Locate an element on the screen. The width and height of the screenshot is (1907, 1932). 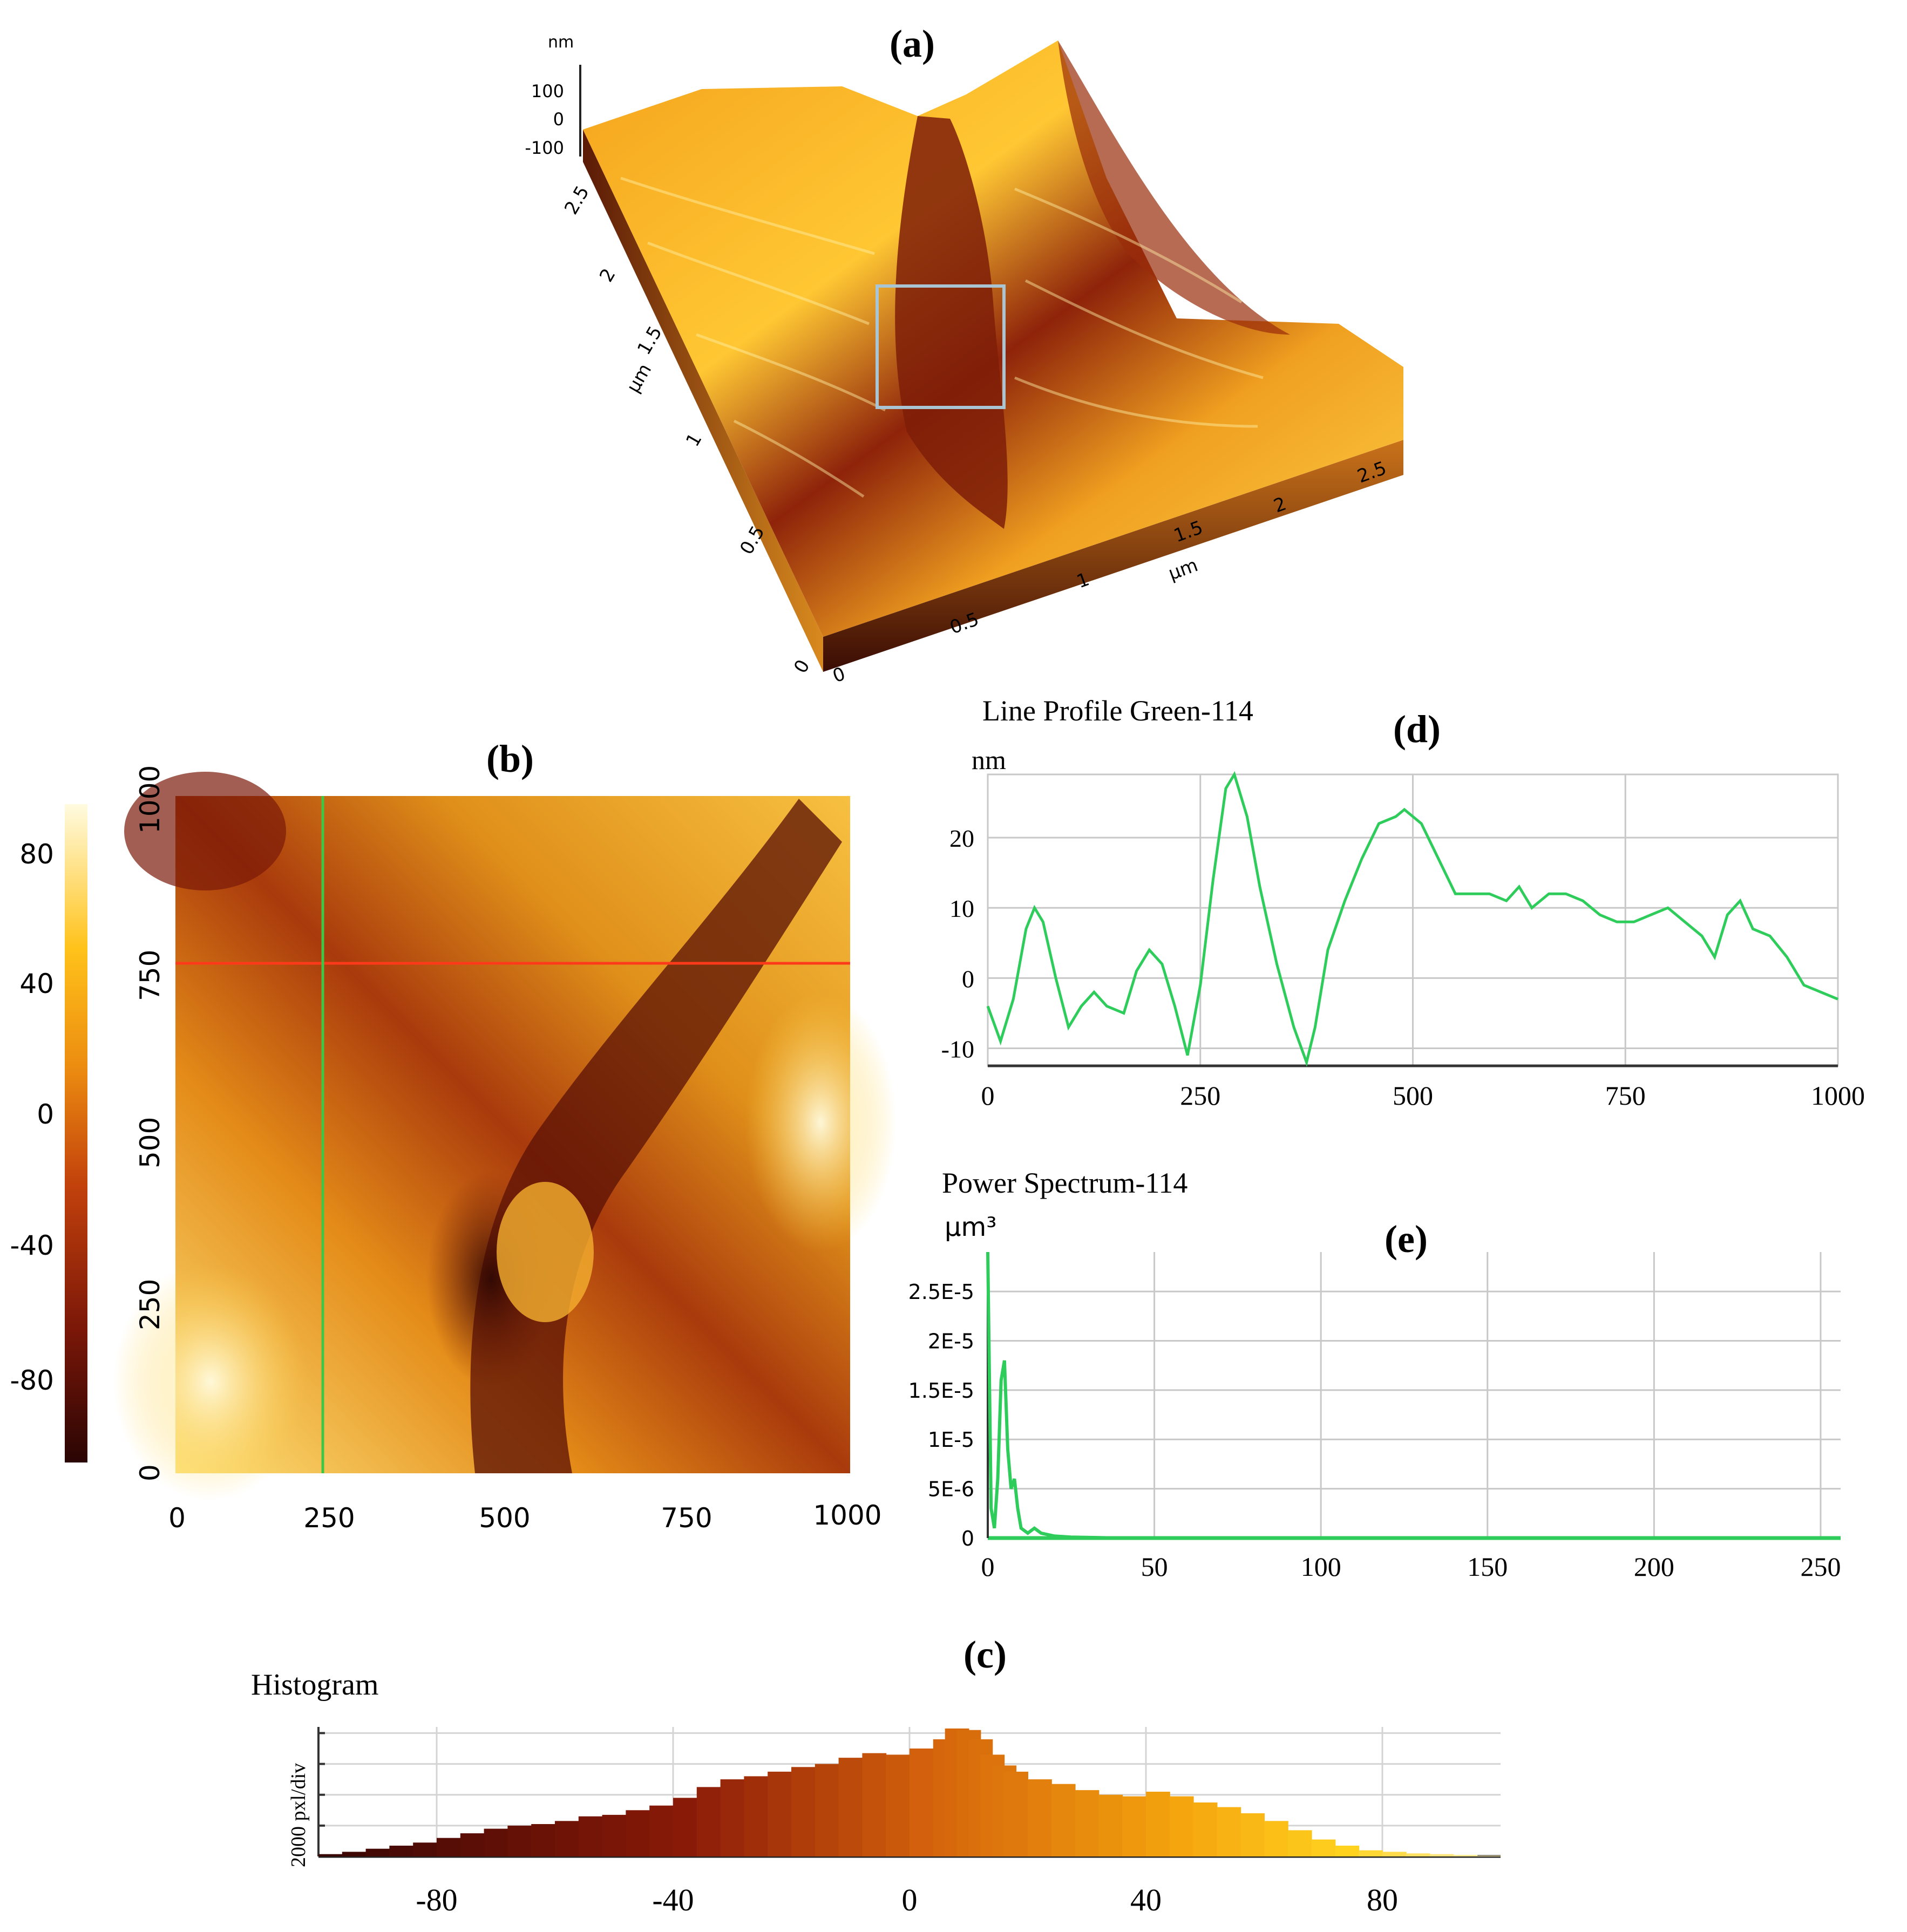
histogram-bars is located at coordinates (909, 1792).